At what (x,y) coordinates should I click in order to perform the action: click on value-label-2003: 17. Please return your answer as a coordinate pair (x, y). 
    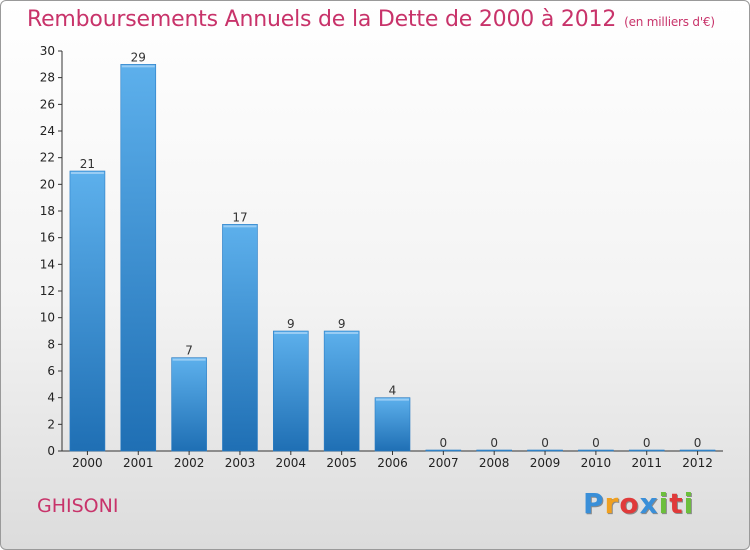
    Looking at the image, I should click on (239, 217).